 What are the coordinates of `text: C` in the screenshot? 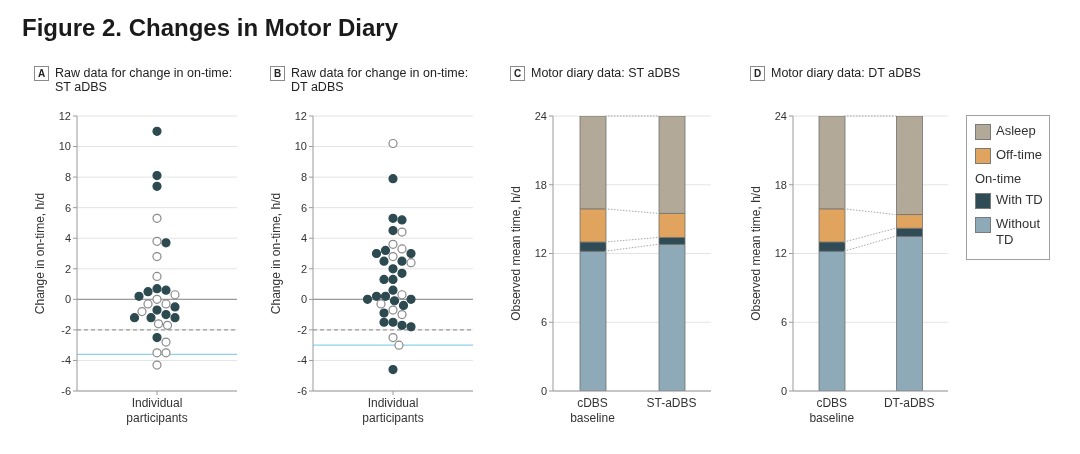 It's located at (517, 73).